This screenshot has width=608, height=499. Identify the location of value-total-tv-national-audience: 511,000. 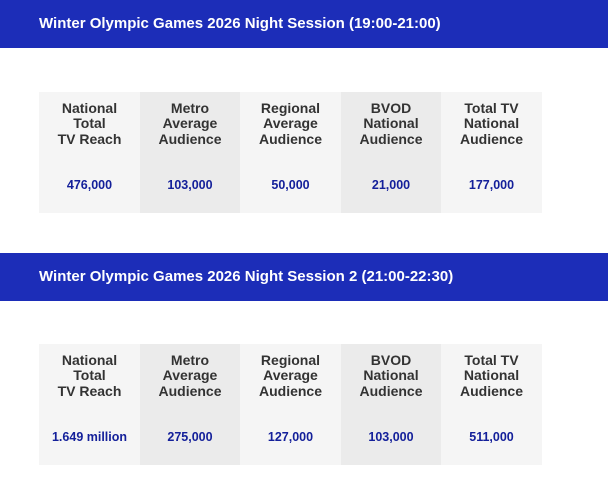
(491, 436).